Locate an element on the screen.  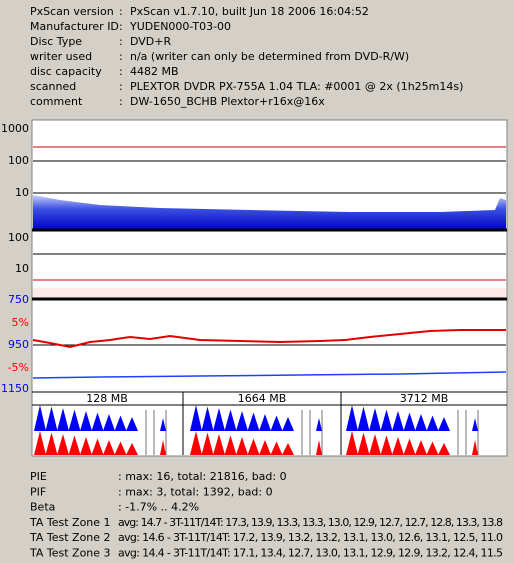
jitter-line is located at coordinates (269, 339).